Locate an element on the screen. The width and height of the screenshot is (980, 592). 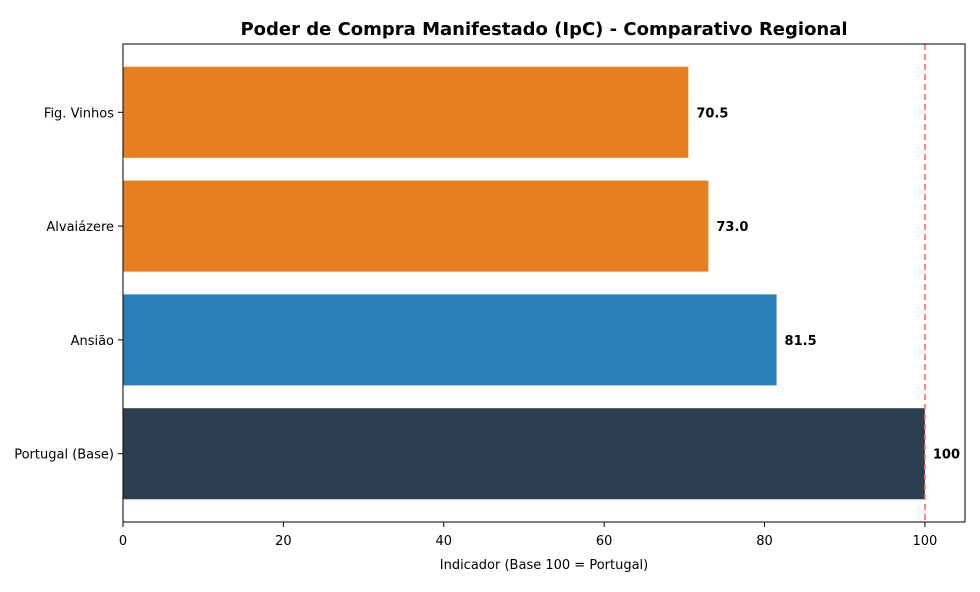
x-tick-label: 0 is located at coordinates (123, 541).